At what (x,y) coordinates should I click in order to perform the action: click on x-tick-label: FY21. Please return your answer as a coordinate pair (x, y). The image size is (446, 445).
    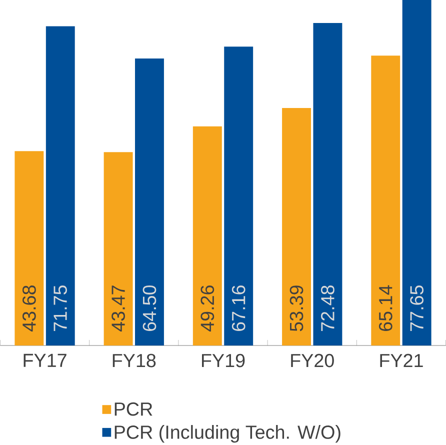
    Looking at the image, I should click on (401, 361).